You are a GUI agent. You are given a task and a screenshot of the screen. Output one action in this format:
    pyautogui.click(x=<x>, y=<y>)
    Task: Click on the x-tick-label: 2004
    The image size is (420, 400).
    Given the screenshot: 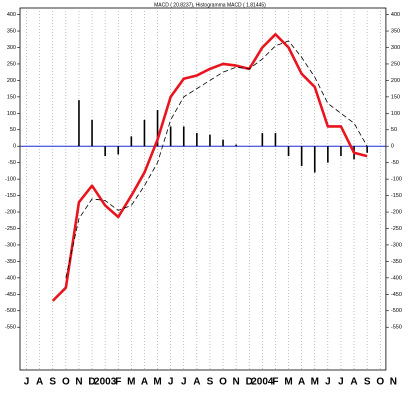 What is the action you would take?
    pyautogui.click(x=262, y=382)
    